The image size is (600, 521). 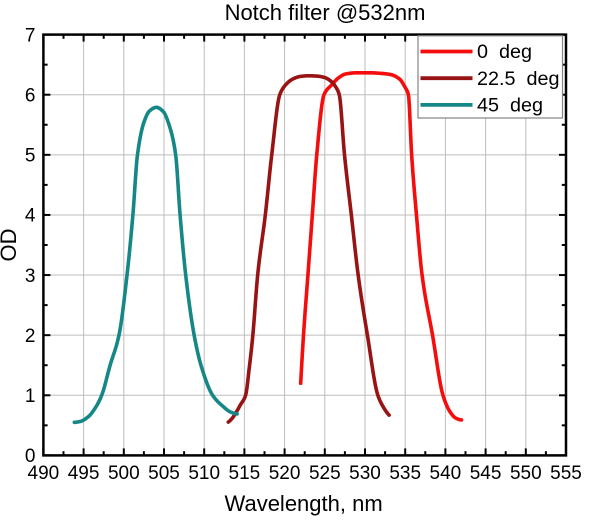 I want to click on svg-text: 0, so click(x=30, y=456).